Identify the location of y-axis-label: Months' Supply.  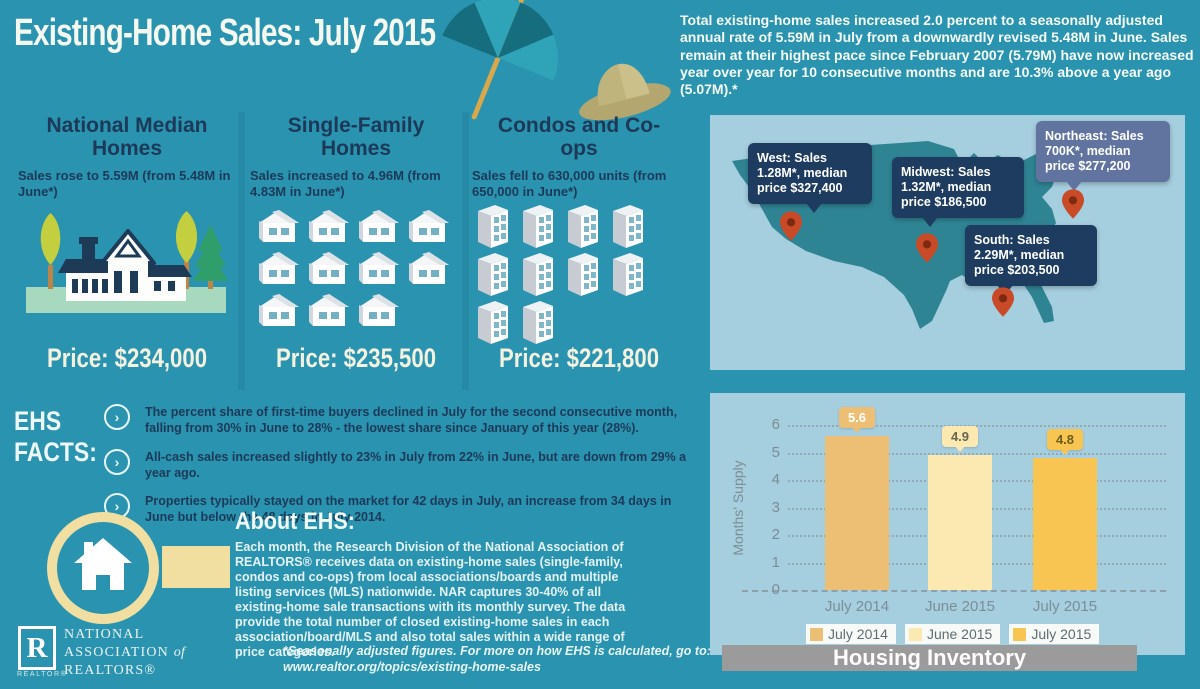
(738, 508).